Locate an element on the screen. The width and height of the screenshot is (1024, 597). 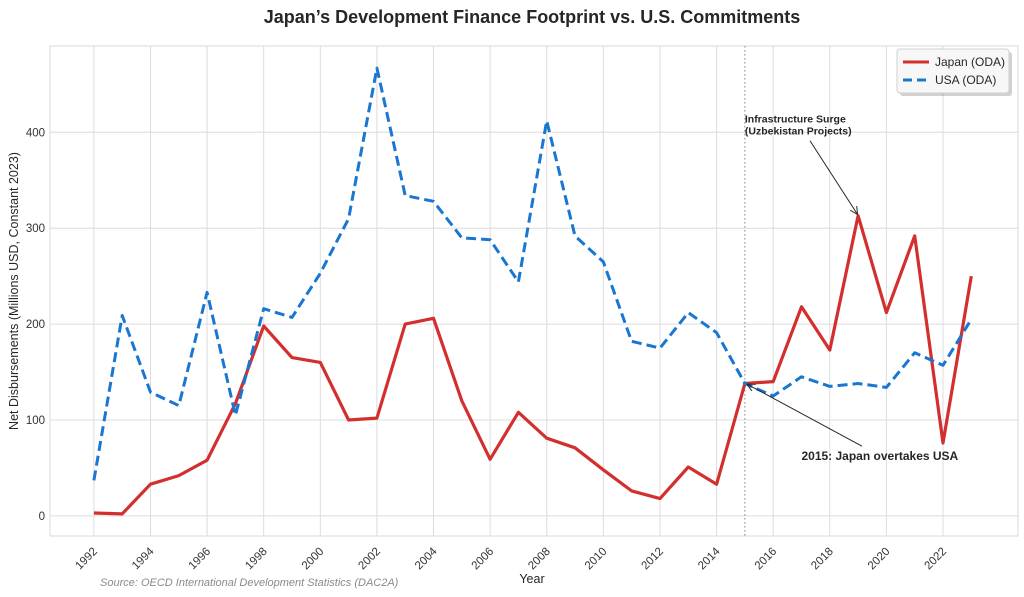
legend-box is located at coordinates (953, 71).